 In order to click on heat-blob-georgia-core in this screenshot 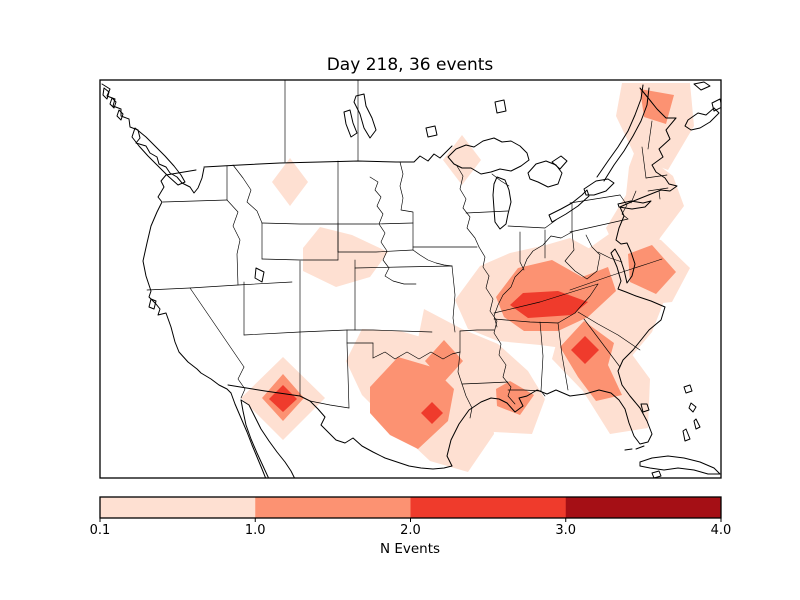, I will do `click(585, 350)`.